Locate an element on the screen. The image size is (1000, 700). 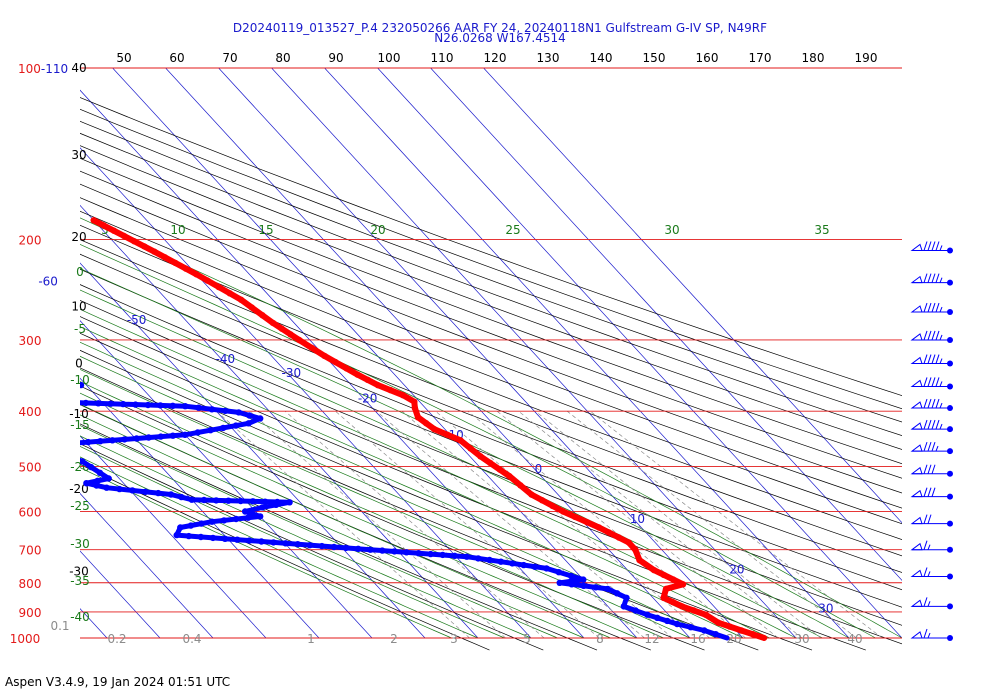
left-temp-label: 20 is located at coordinates (78, 237).